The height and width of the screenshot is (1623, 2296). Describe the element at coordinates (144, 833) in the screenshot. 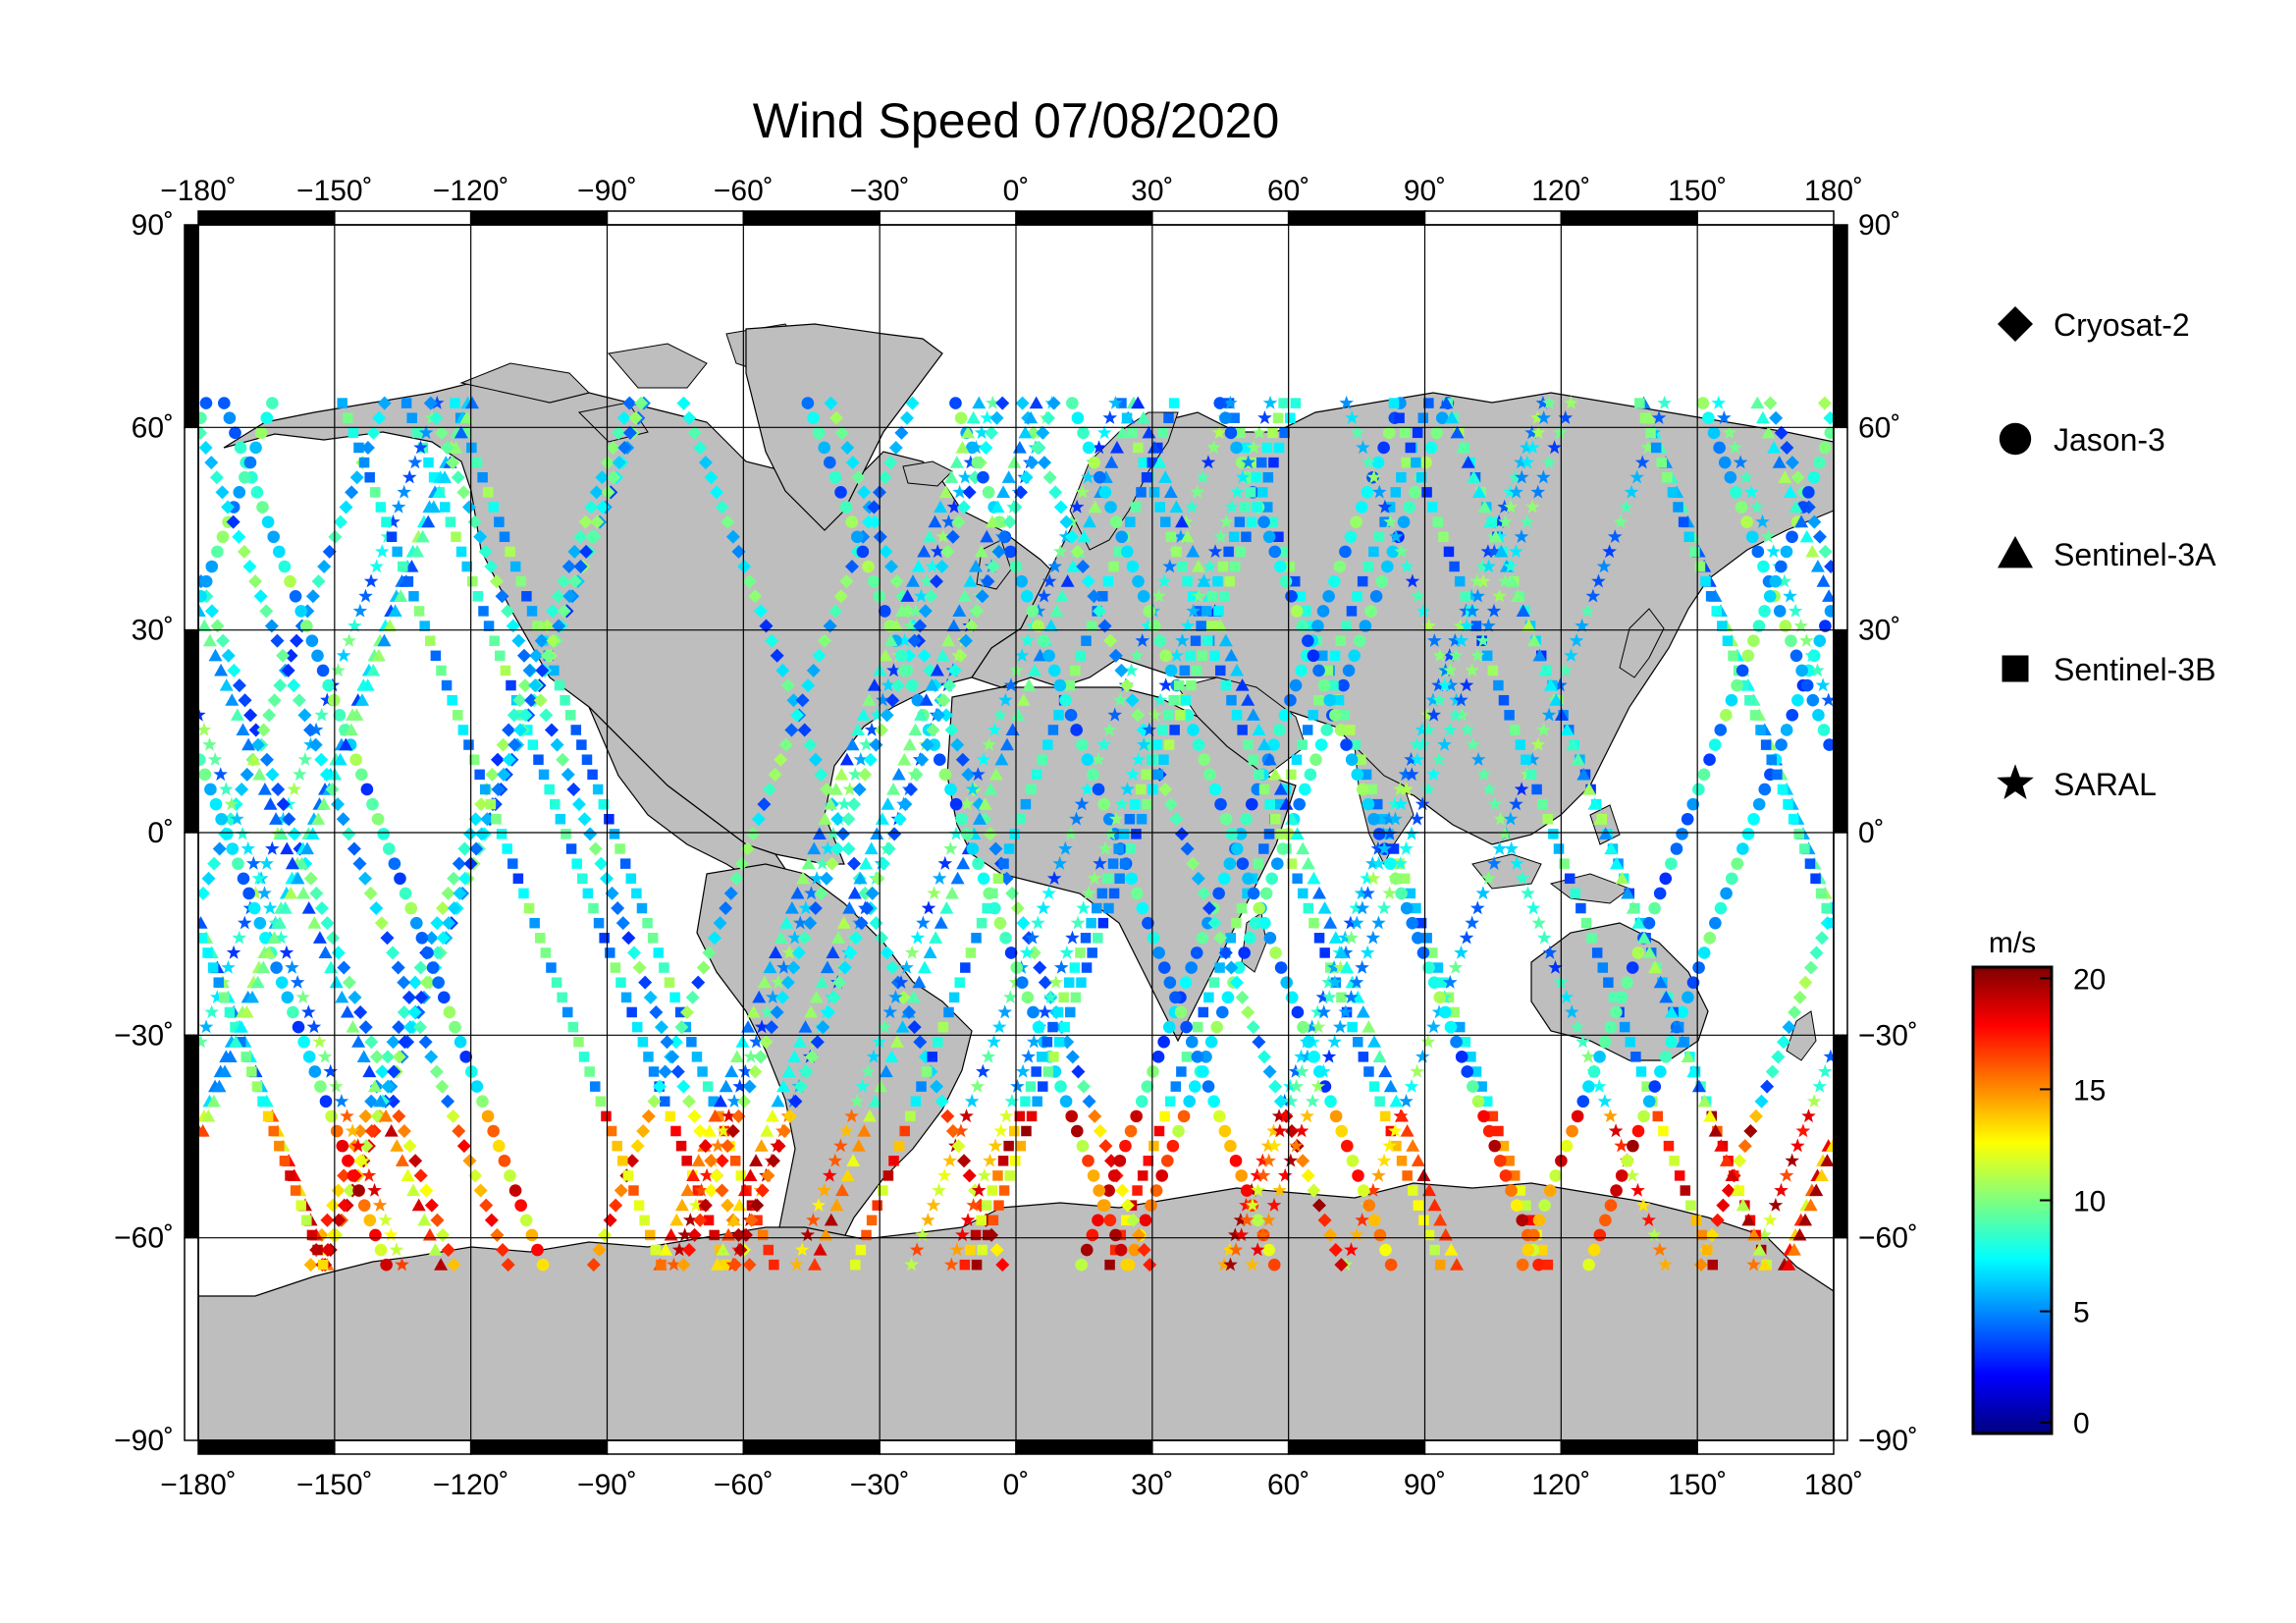

I see `latitude-labels-left: 90˚ 60˚ 30˚ 0˚ −30˚ −60˚ −90˚` at that location.